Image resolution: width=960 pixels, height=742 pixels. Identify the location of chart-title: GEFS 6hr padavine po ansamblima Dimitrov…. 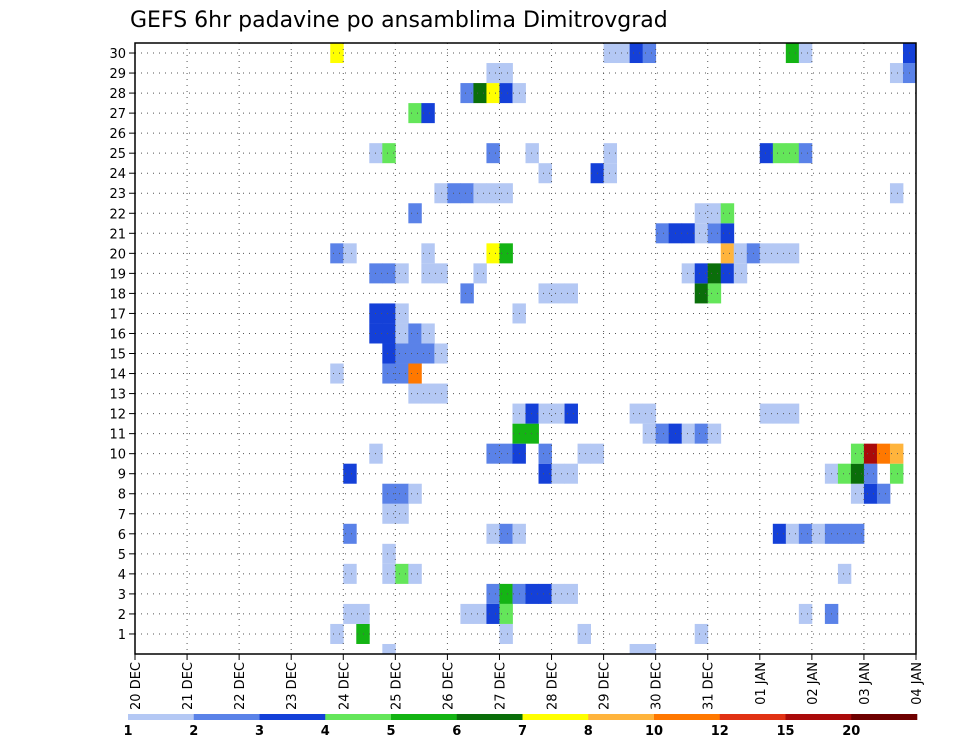
(399, 20).